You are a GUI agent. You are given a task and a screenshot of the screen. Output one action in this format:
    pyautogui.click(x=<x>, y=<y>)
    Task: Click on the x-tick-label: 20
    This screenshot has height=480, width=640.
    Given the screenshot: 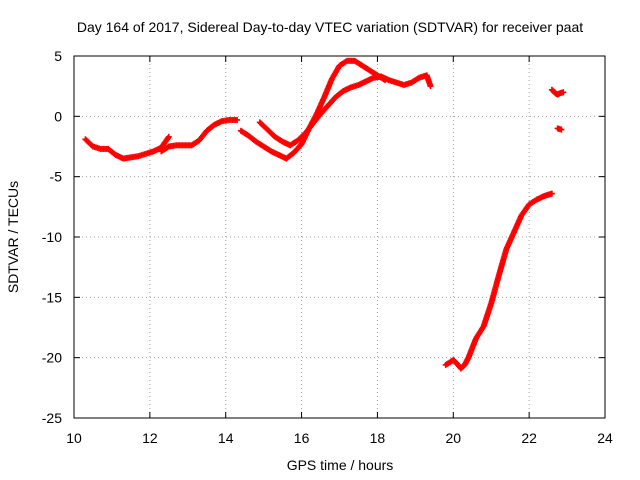 What is the action you would take?
    pyautogui.click(x=453, y=438)
    